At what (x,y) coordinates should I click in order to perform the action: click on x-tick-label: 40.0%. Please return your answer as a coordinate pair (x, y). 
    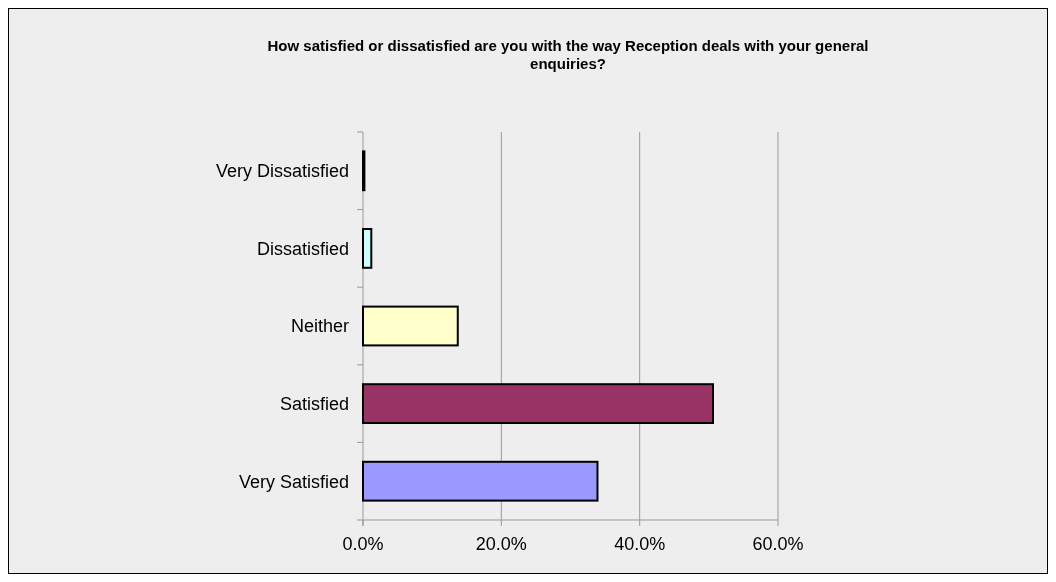
    Looking at the image, I should click on (640, 544).